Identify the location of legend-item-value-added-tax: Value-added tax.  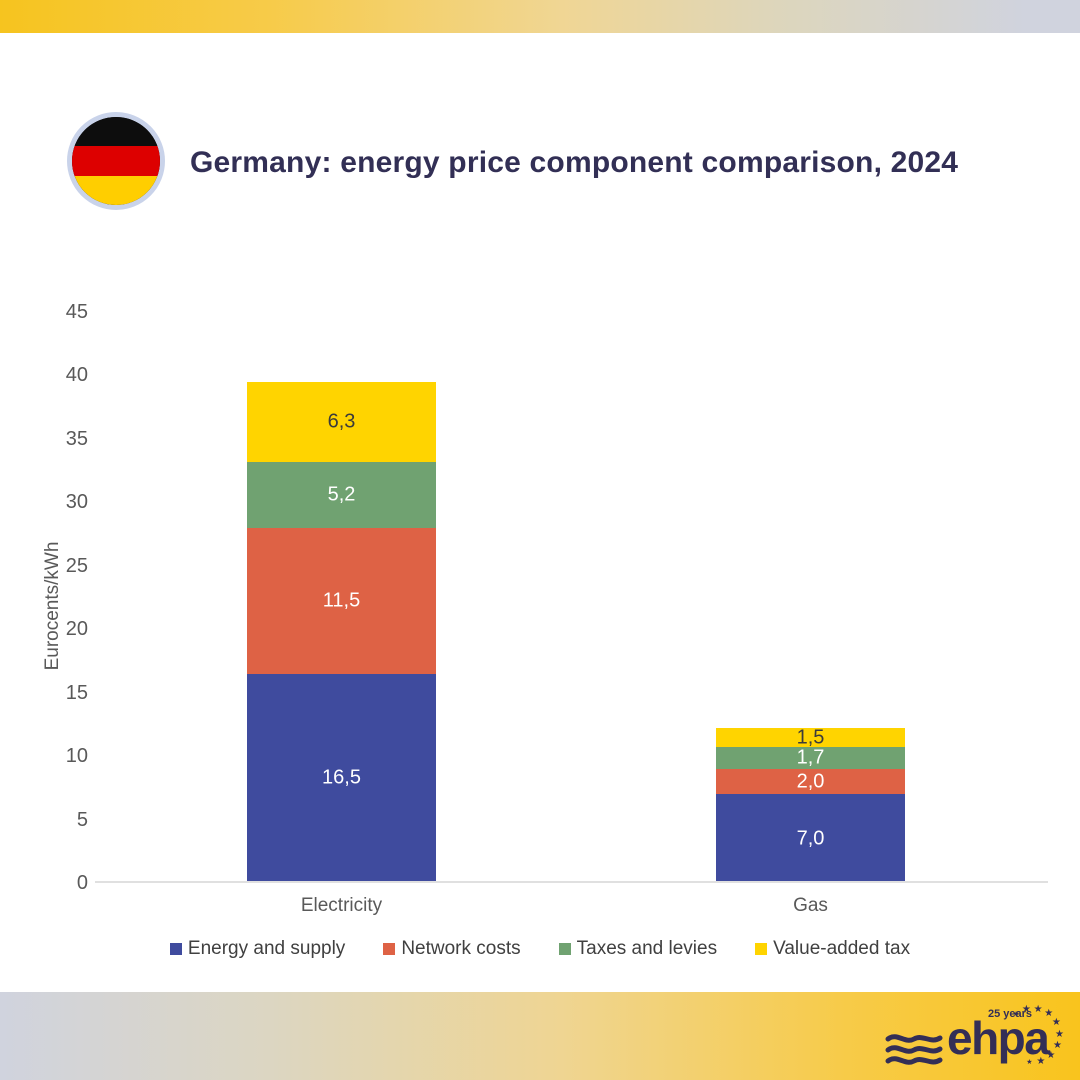
(832, 949).